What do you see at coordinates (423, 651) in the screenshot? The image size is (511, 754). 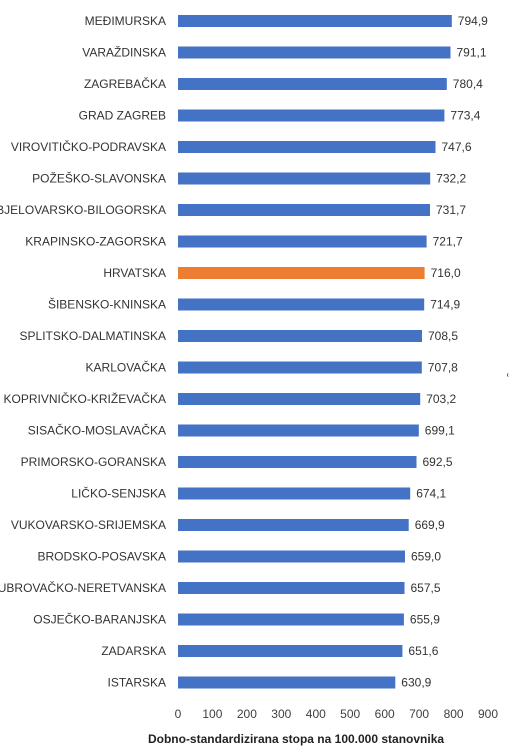 I see `value-label: 651,6` at bounding box center [423, 651].